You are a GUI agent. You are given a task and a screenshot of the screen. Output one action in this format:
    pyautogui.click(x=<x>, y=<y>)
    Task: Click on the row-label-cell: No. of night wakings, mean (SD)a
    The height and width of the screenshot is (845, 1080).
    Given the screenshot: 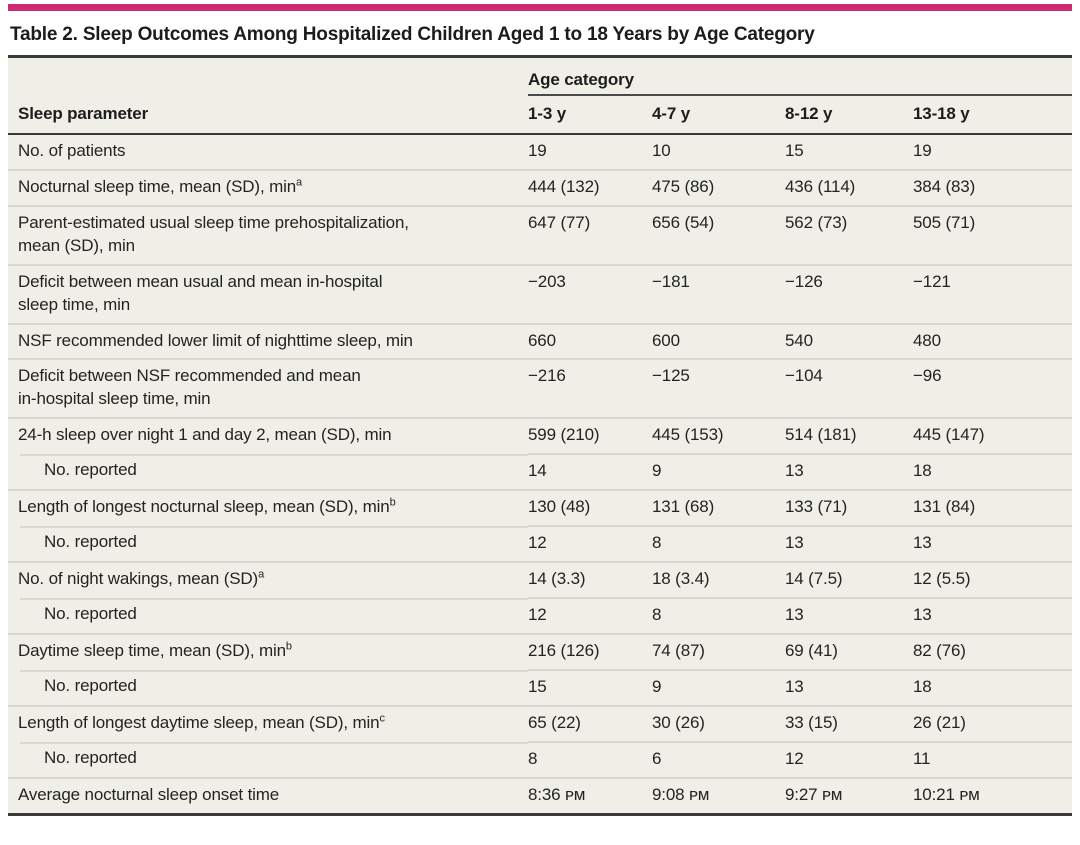 What is the action you would take?
    pyautogui.click(x=268, y=579)
    